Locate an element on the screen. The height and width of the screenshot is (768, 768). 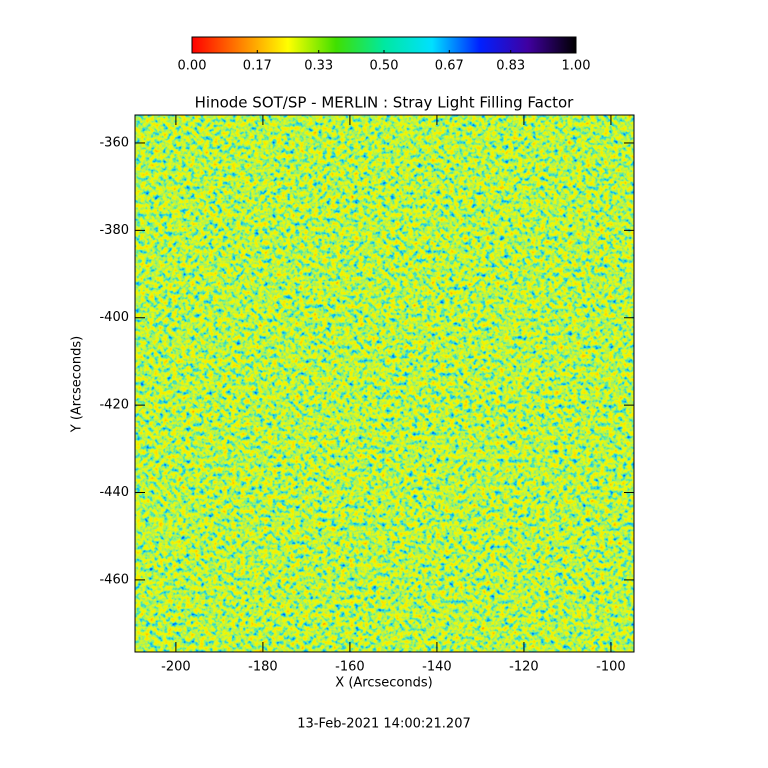
footer-timestamp: 13-Feb-2021 14:00:21.207 is located at coordinates (384, 724).